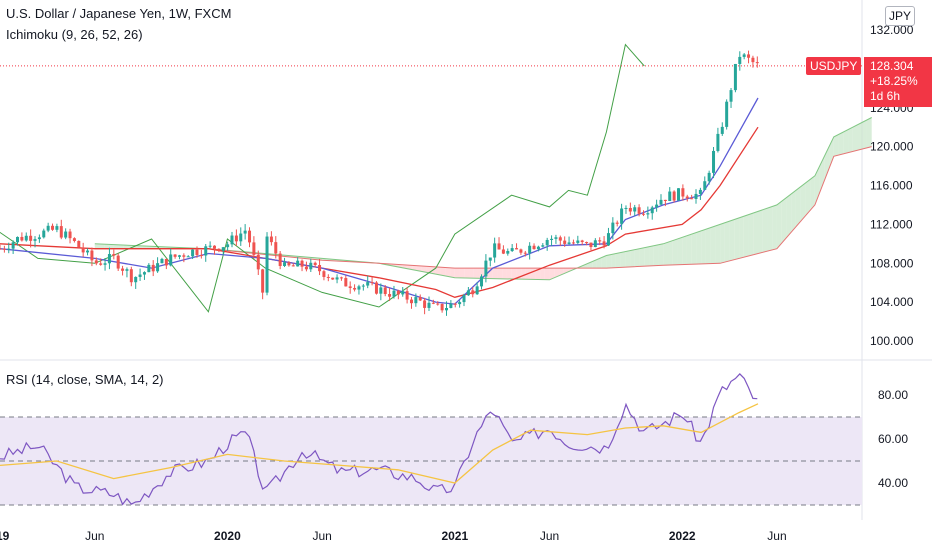  I want to click on time-axis-tick: 2022, so click(682, 536).